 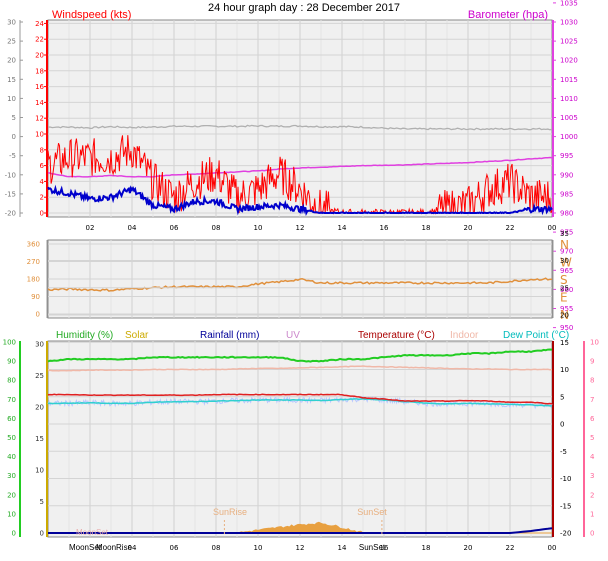 I want to click on outer-tick-label: -10, so click(x=10, y=175).